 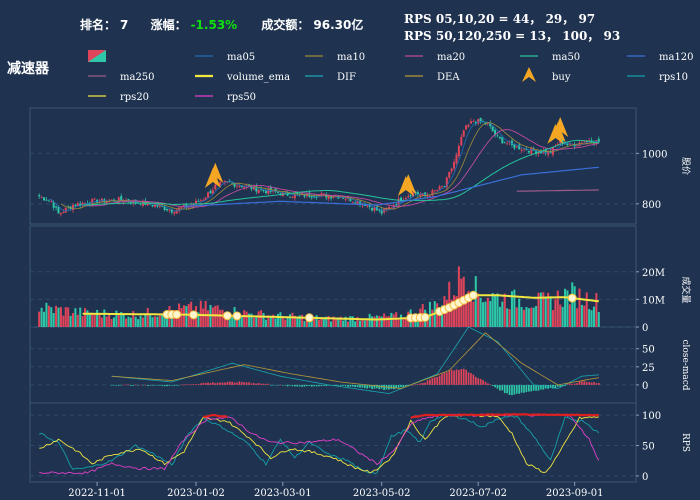 I want to click on rps10-line, so click(x=319, y=443).